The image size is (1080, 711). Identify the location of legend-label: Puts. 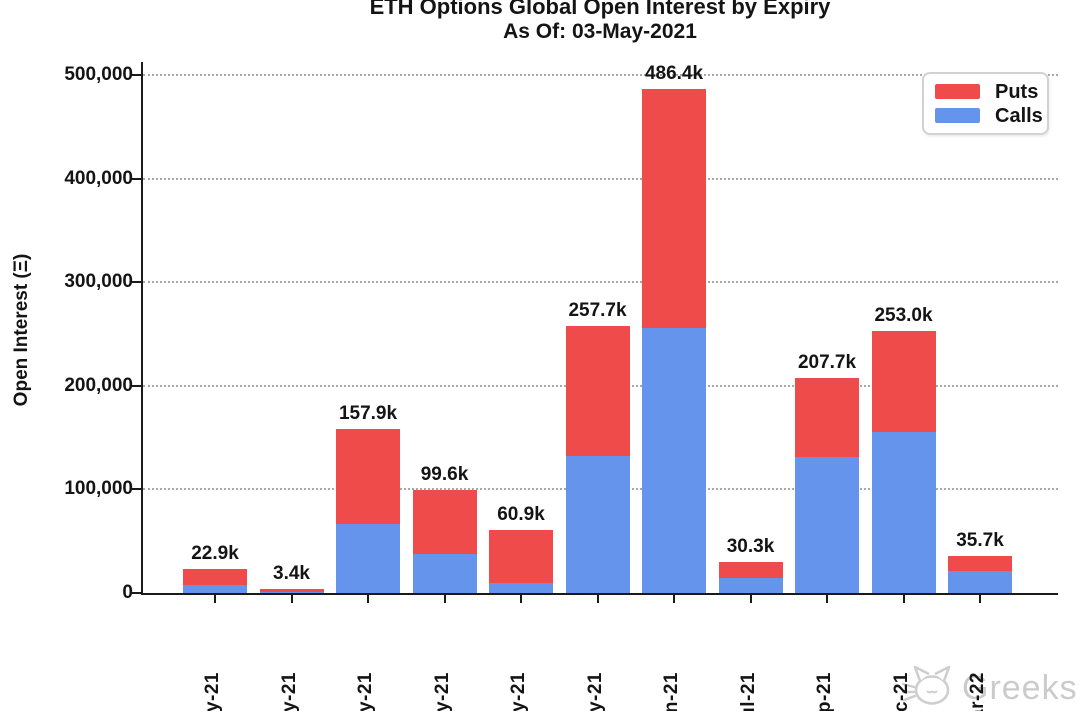
(1017, 91).